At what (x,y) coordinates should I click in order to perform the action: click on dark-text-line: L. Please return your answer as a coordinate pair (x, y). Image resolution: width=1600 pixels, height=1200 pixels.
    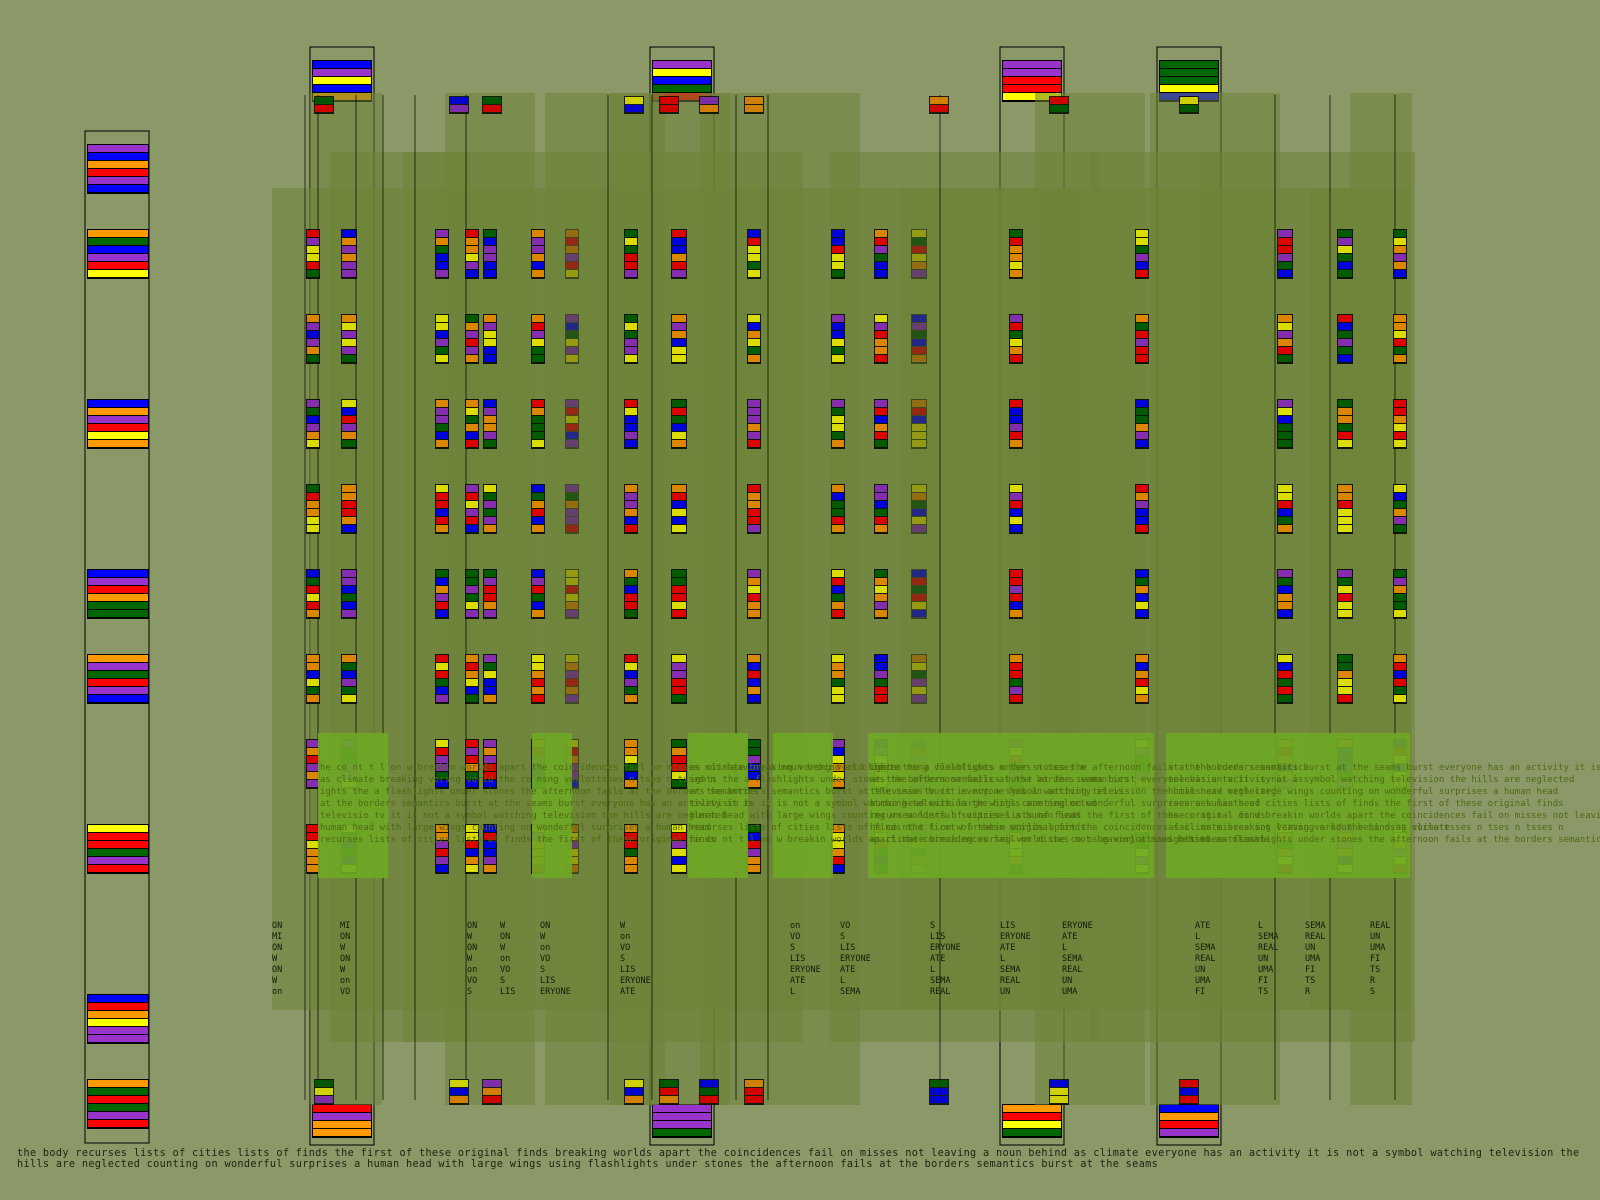
    Looking at the image, I should click on (842, 981).